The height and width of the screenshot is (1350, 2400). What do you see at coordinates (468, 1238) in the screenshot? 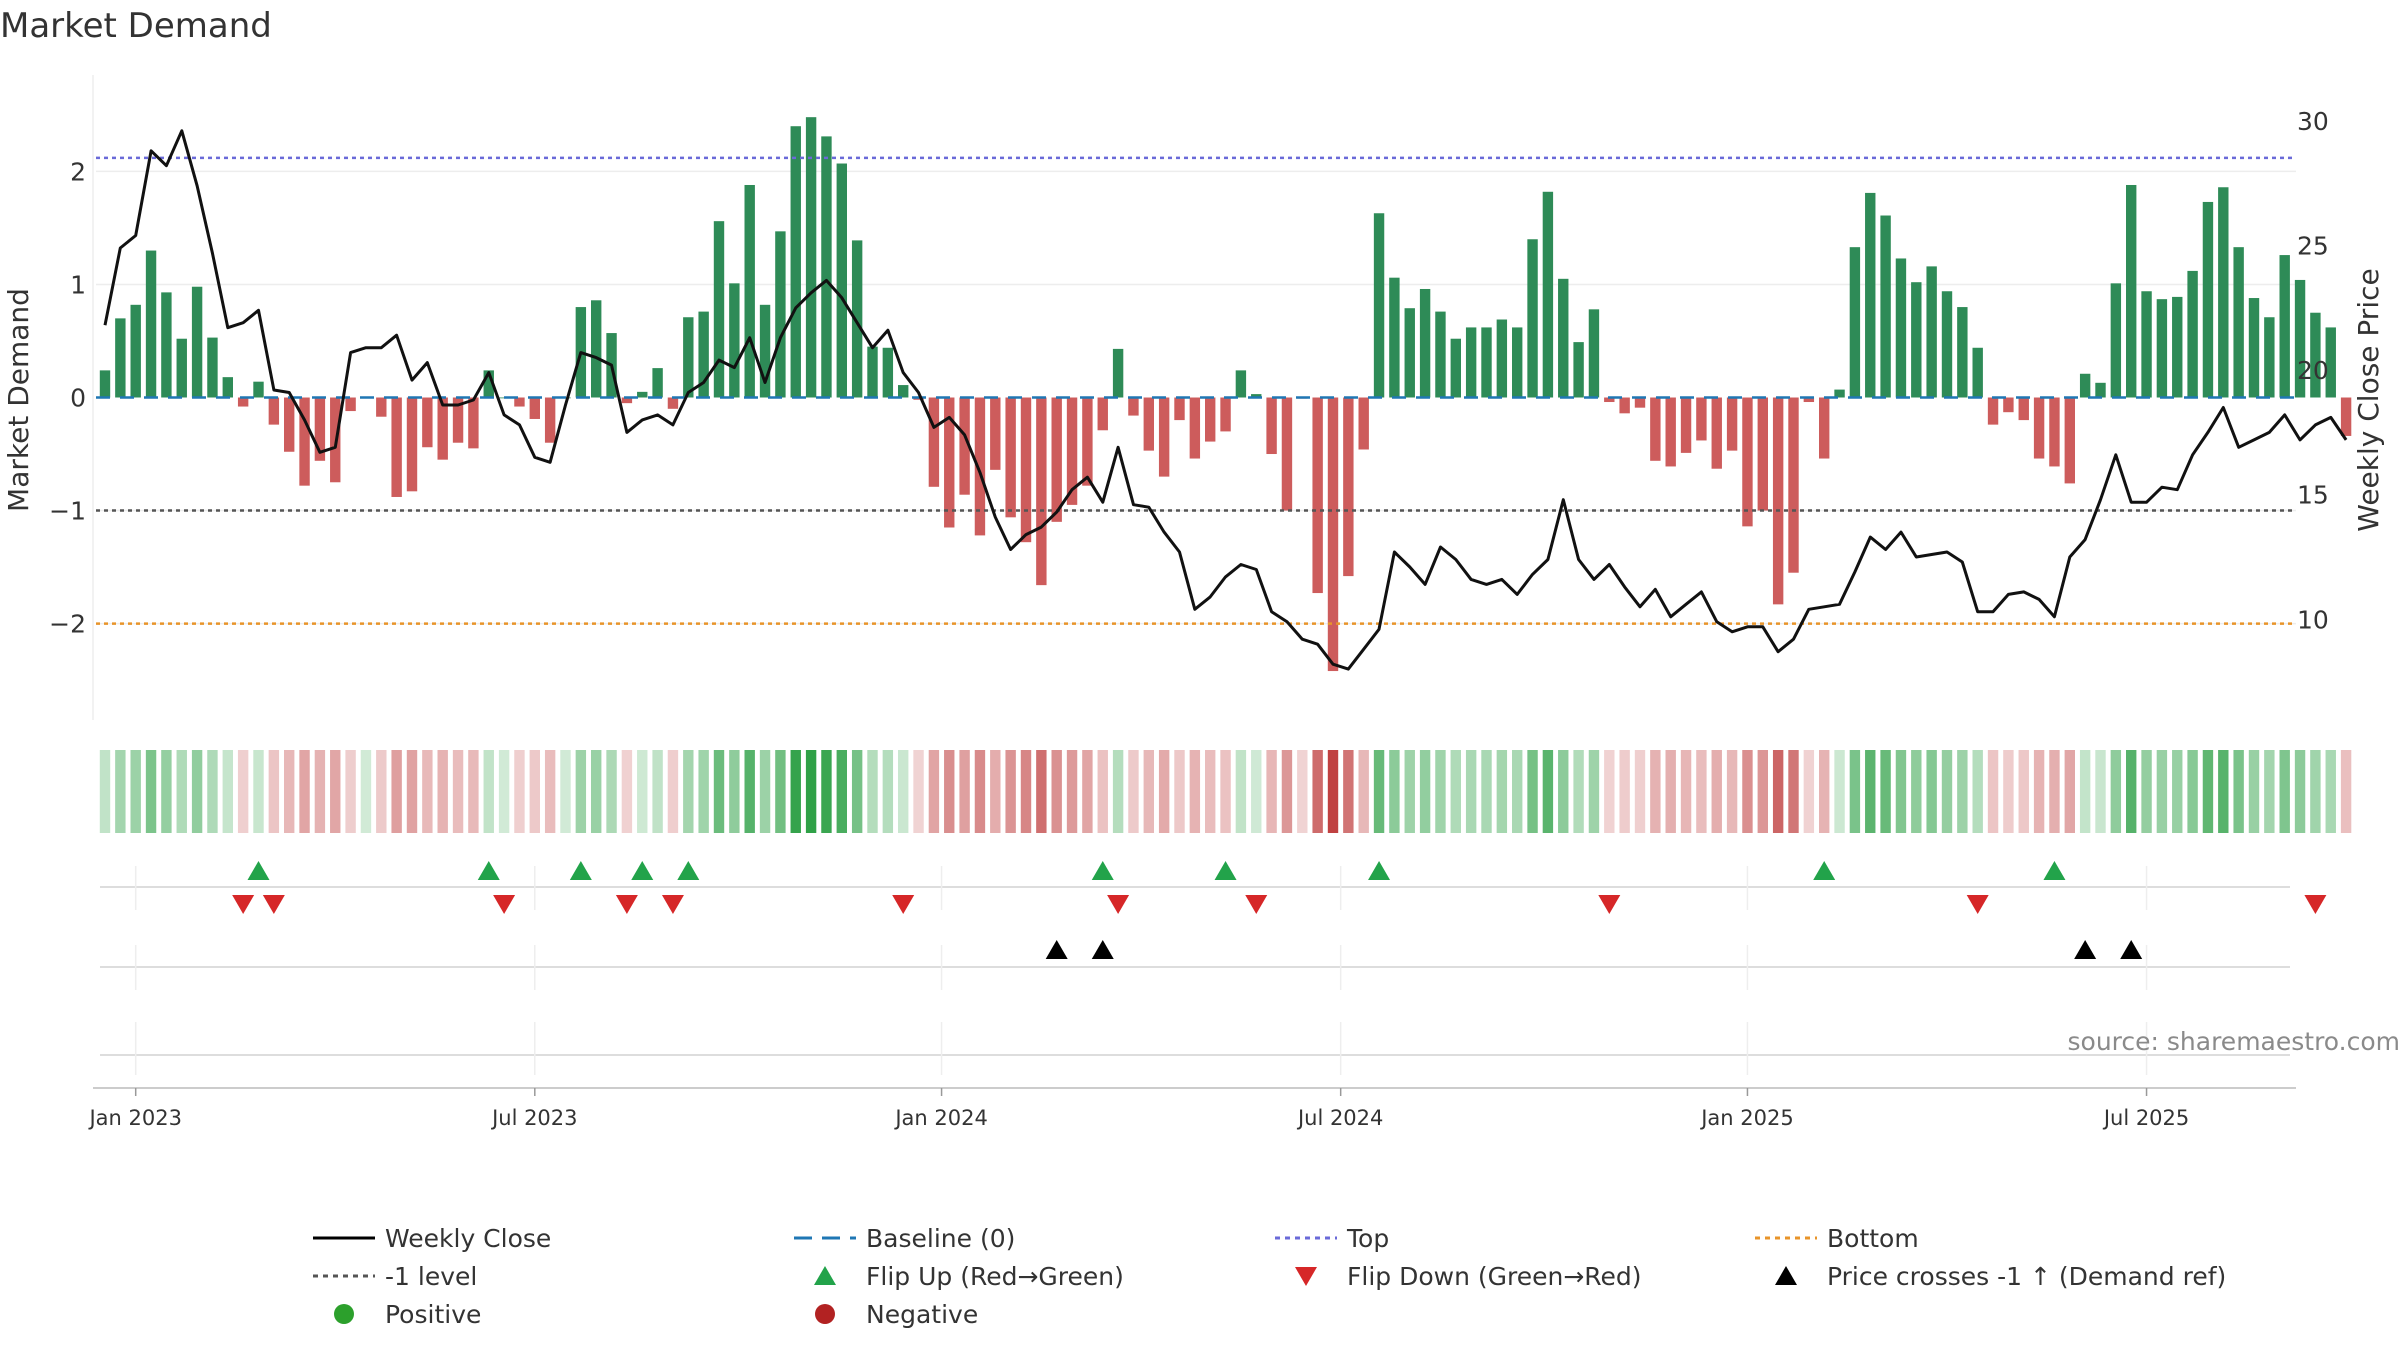
I see `legend-label: Weekly Close` at bounding box center [468, 1238].